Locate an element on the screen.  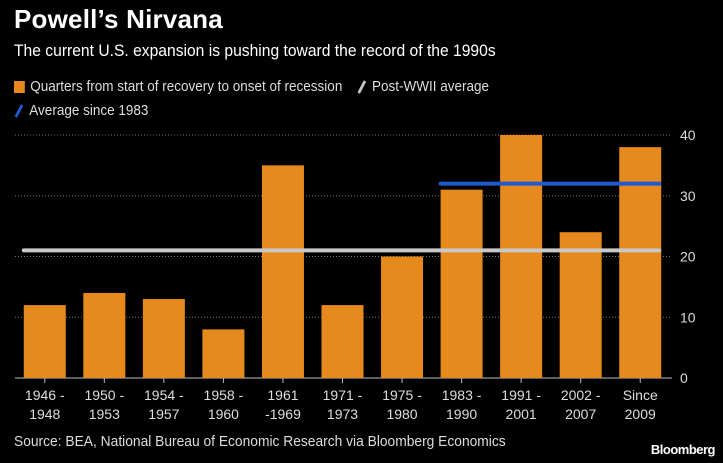
x-tick-label: 1960 is located at coordinates (223, 414).